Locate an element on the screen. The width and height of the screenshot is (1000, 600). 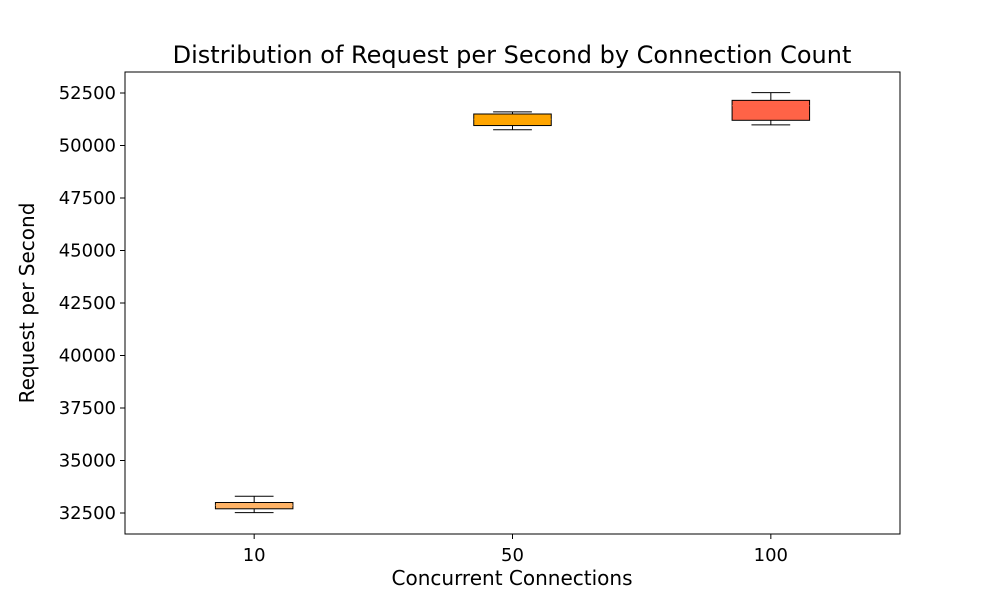
y-tick-label: 32500 is located at coordinates (87, 513).